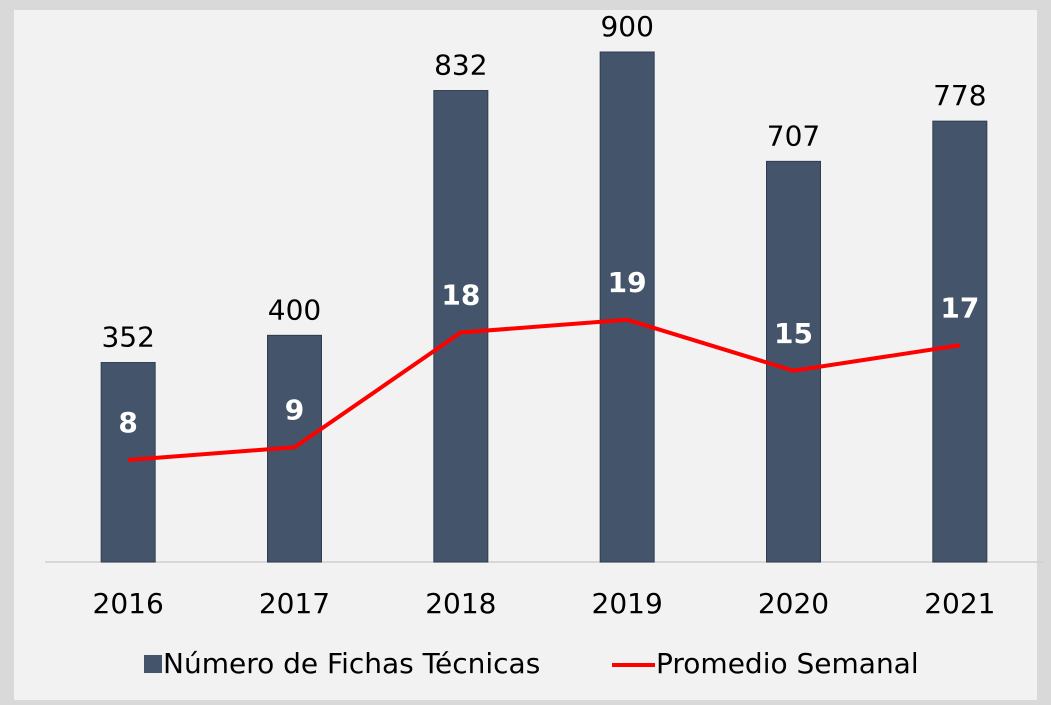 This screenshot has width=1051, height=705. Describe the element at coordinates (793, 603) in the screenshot. I see `x-tick-label: 2020` at that location.